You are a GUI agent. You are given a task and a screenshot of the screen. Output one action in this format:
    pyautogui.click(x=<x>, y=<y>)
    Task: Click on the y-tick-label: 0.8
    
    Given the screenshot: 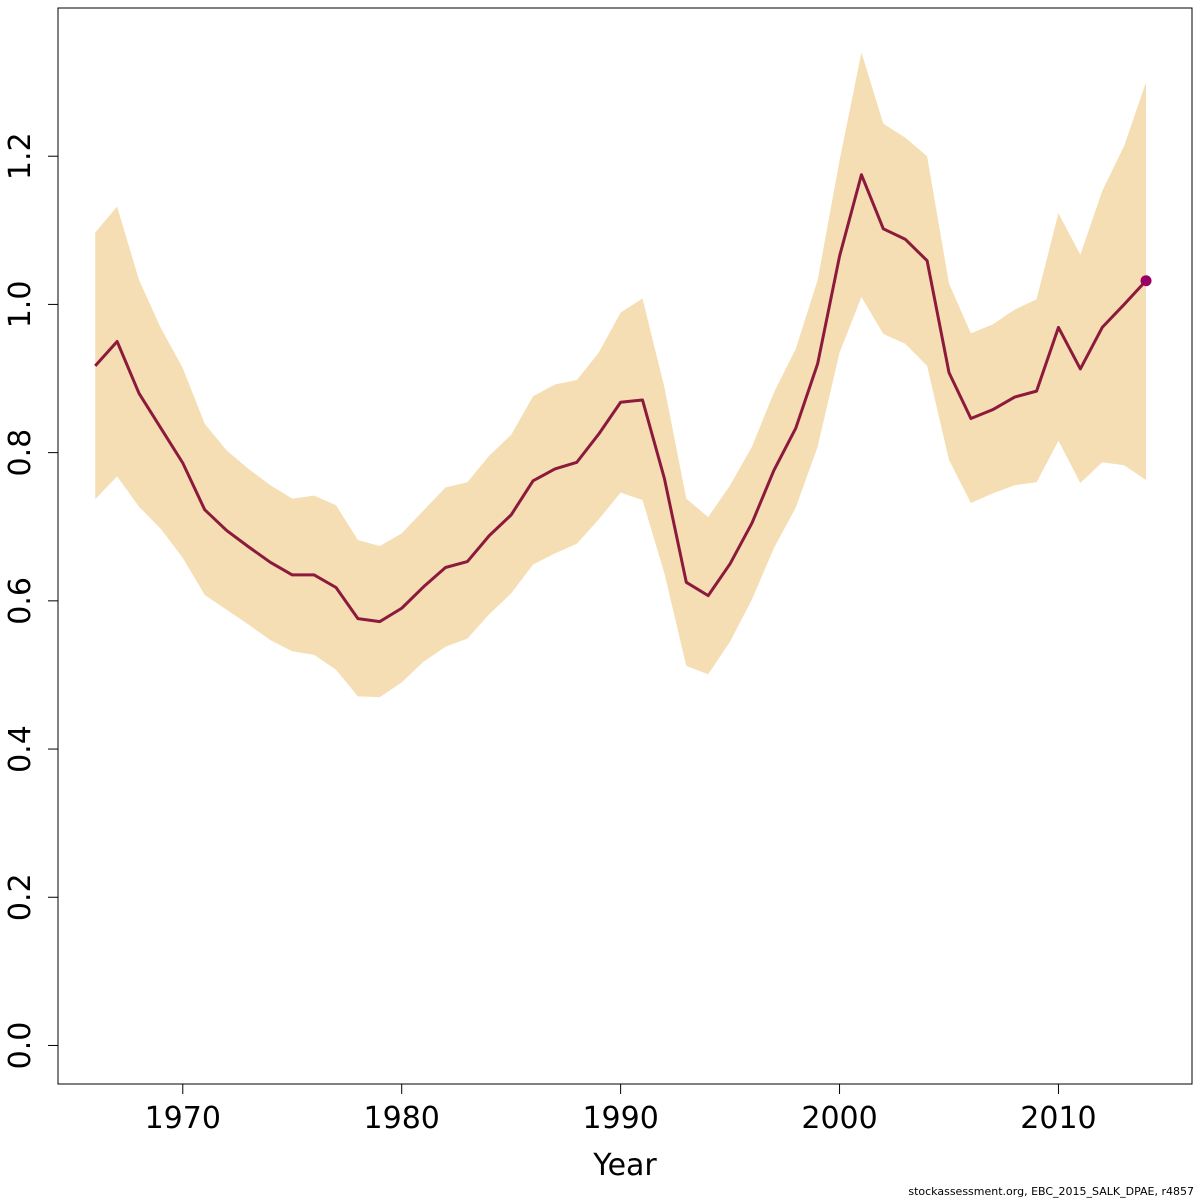 What is the action you would take?
    pyautogui.click(x=20, y=453)
    